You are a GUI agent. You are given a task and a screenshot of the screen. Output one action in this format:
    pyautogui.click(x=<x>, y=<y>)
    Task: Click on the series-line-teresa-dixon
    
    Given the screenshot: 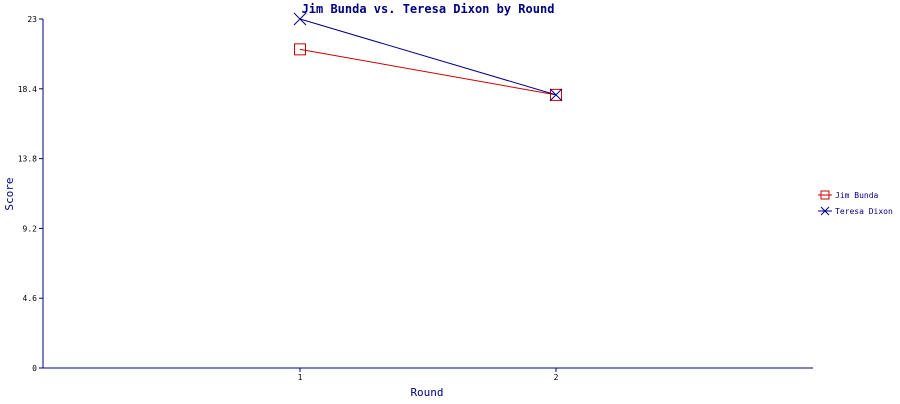 What is the action you would take?
    pyautogui.click(x=428, y=57)
    